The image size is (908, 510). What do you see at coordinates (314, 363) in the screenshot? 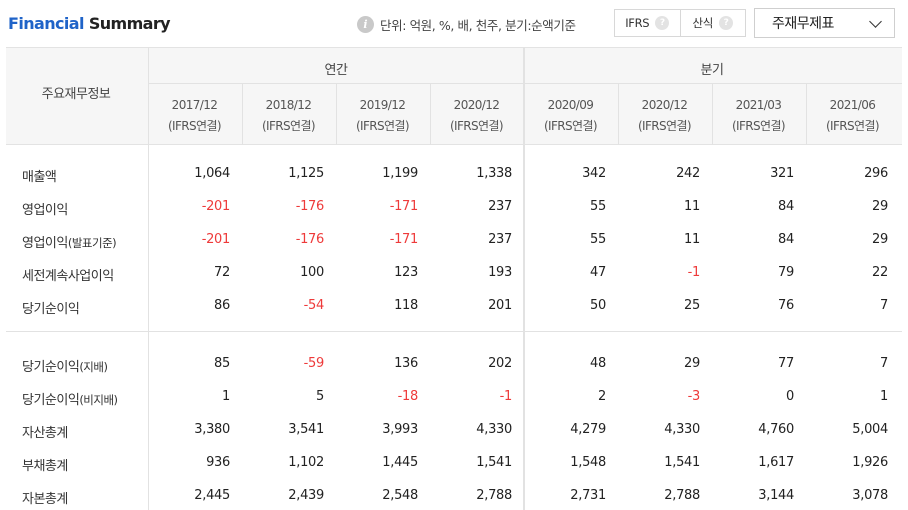
I see `table-cell: -59` at bounding box center [314, 363].